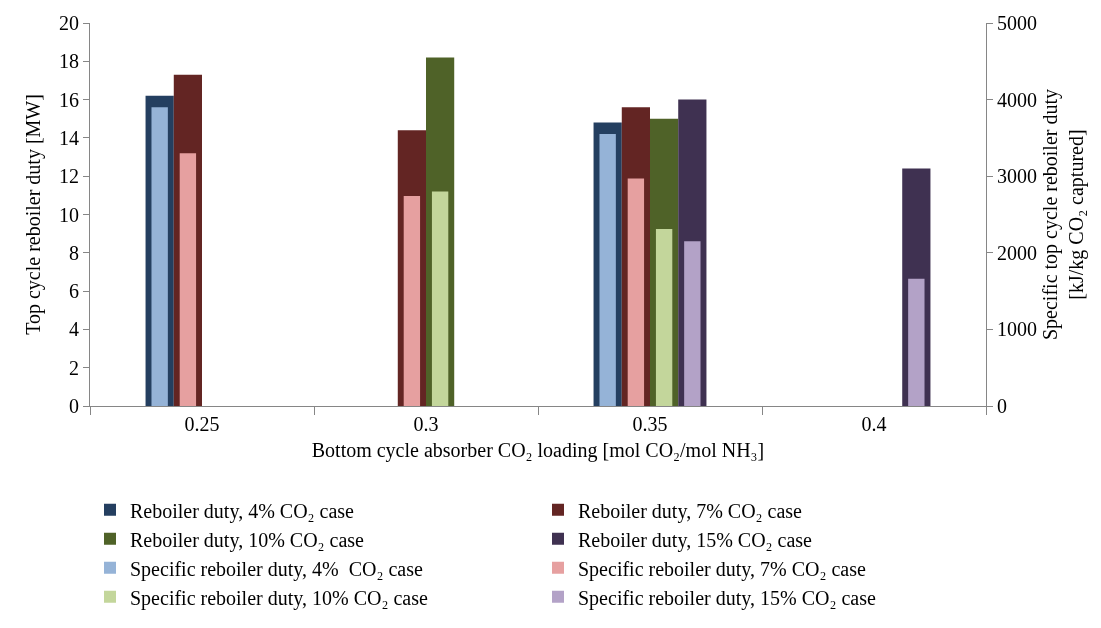  I want to click on legend-label: Specific reboiler duty, 10% CO₂ case, so click(279, 598).